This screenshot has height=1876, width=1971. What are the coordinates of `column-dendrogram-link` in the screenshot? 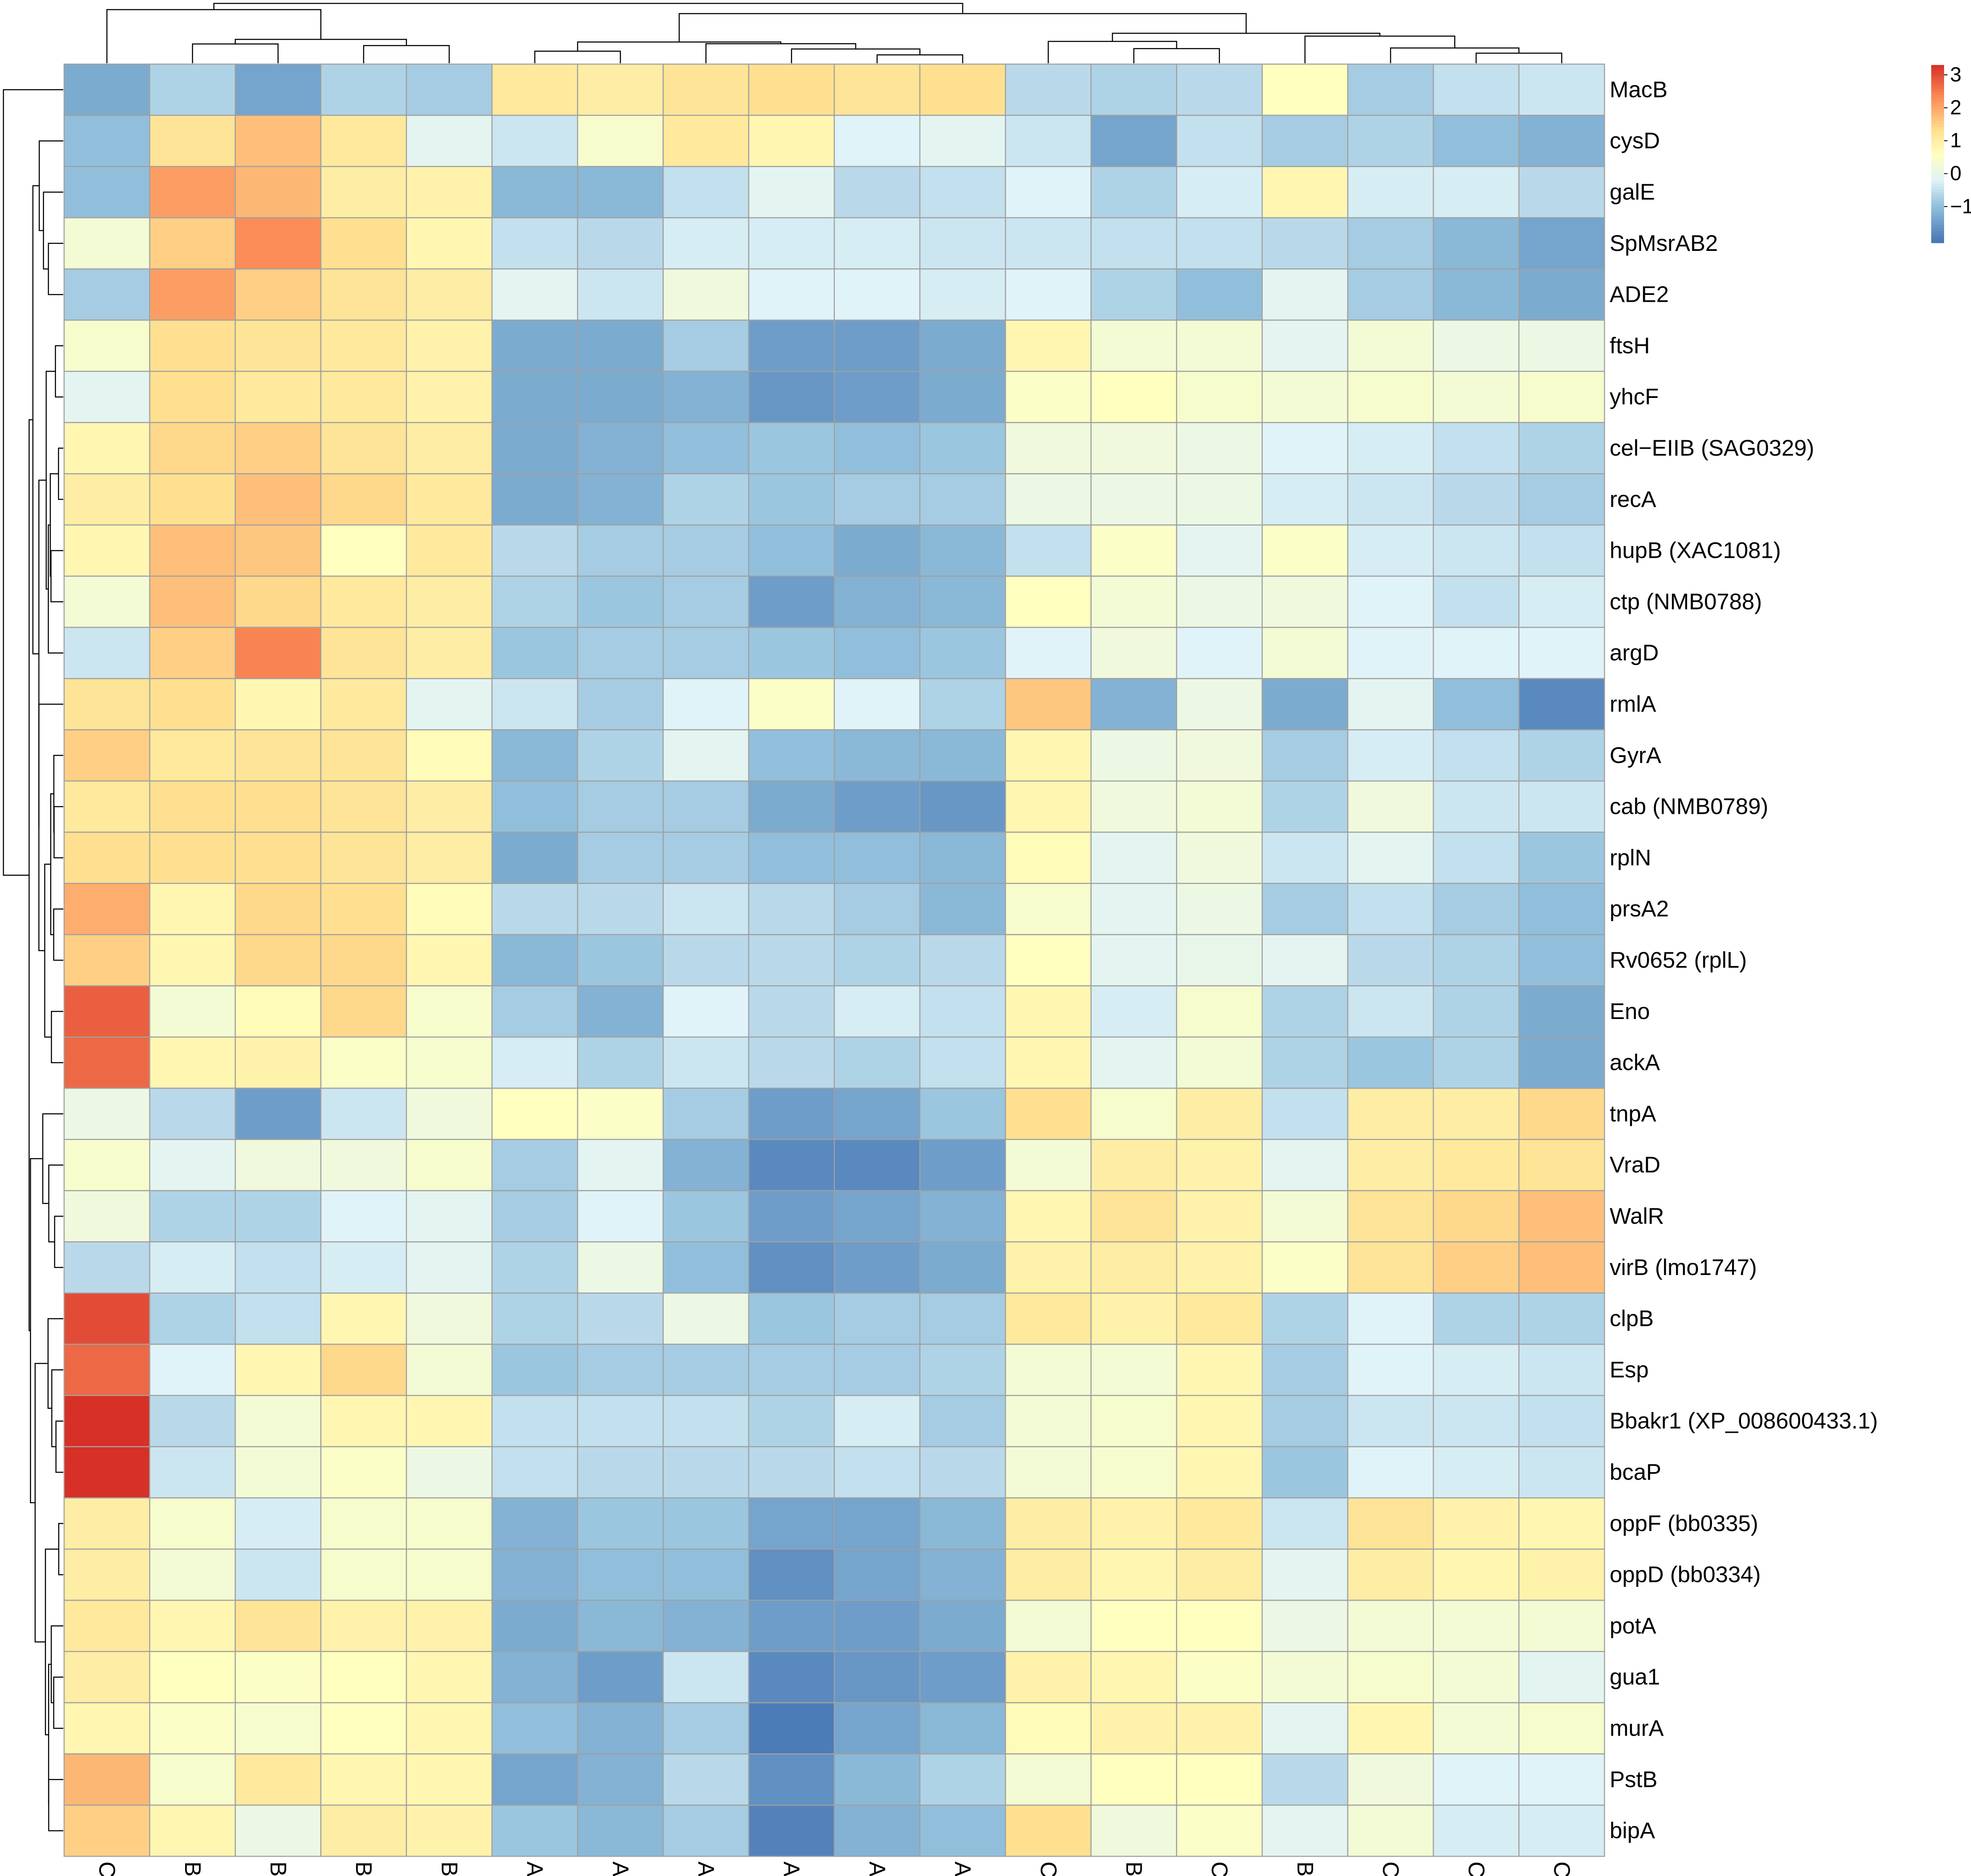 It's located at (781, 53).